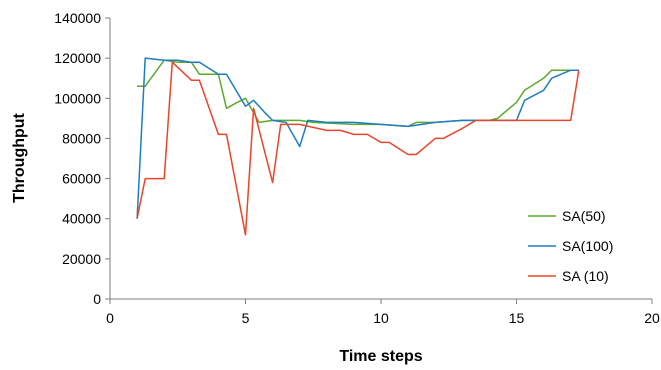 The width and height of the screenshot is (661, 370). I want to click on x-axis-ticks: 0 5 10 15 20, so click(383, 312).